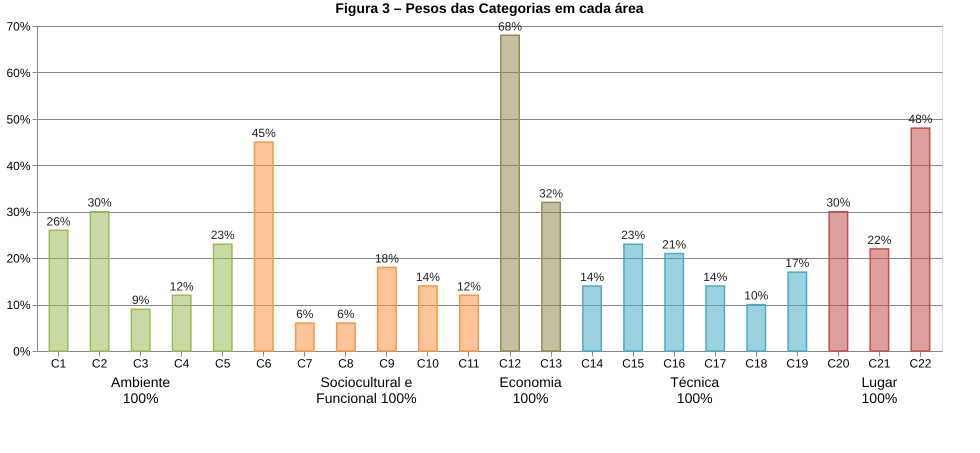 The height and width of the screenshot is (453, 980). I want to click on x-tick-label: C5, so click(223, 363).